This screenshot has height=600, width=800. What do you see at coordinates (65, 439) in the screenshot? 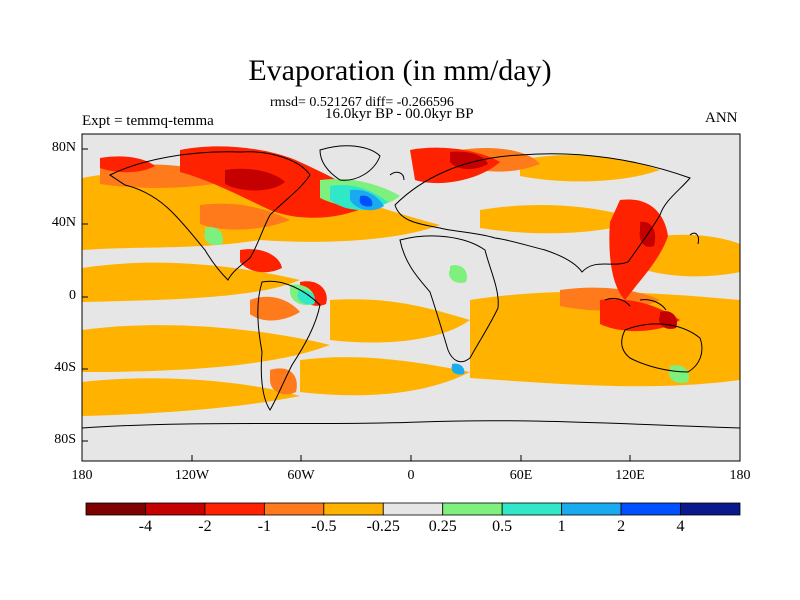
I see `y-tick-label: 80S` at bounding box center [65, 439].